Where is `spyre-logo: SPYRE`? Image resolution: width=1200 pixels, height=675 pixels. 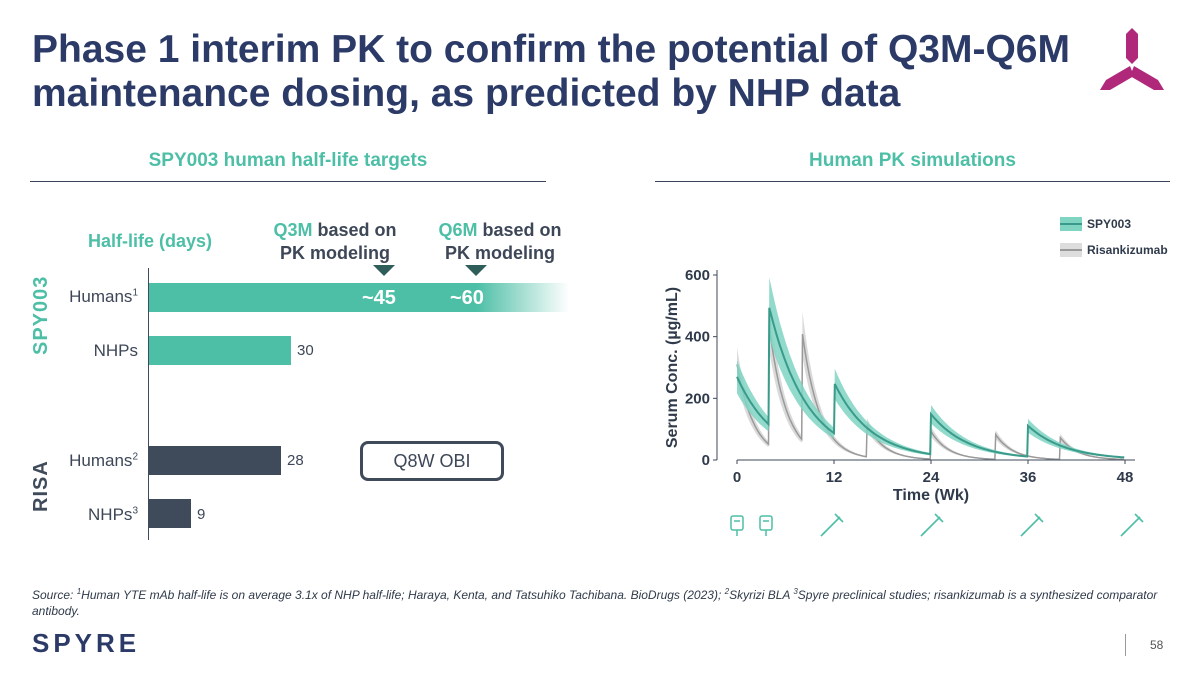 spyre-logo: SPYRE is located at coordinates (86, 643).